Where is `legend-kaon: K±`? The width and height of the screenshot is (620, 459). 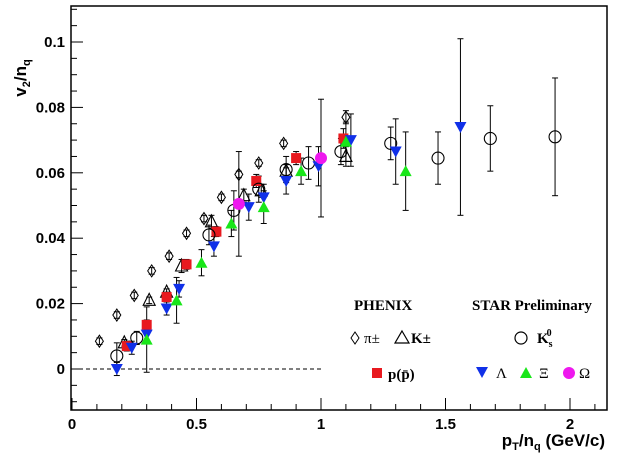
legend-kaon: K± is located at coordinates (412, 338).